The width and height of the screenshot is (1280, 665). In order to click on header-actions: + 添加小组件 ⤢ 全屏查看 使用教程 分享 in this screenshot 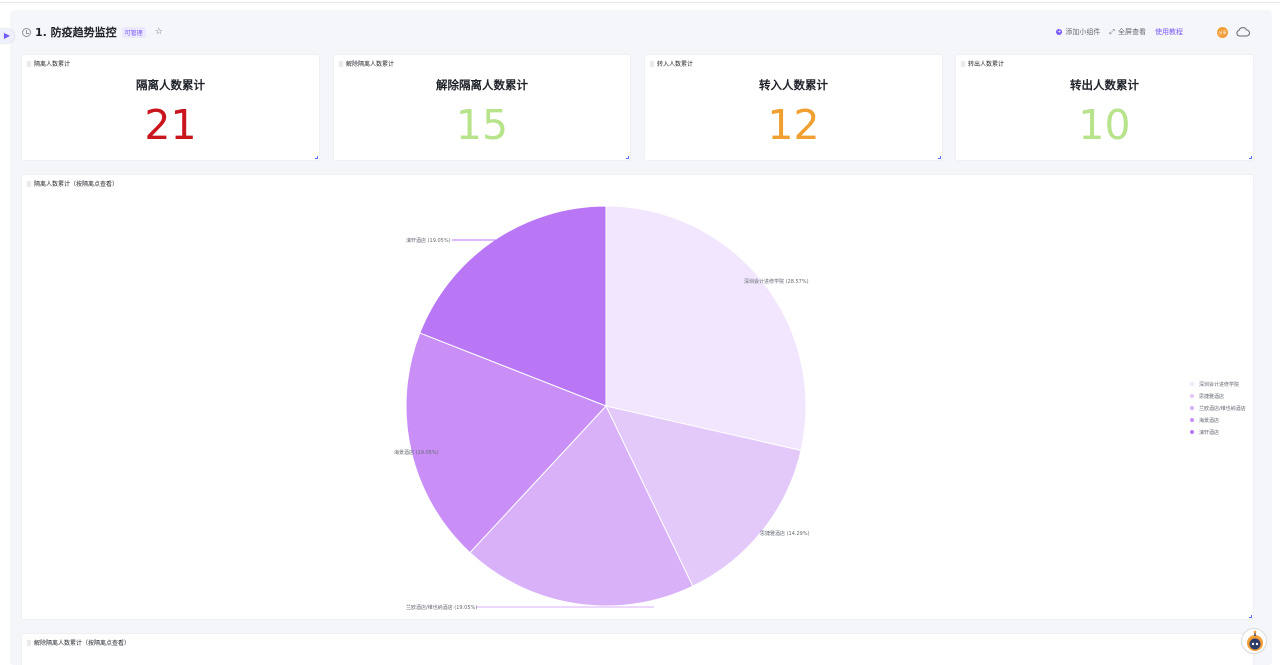, I will do `click(1148, 32)`.